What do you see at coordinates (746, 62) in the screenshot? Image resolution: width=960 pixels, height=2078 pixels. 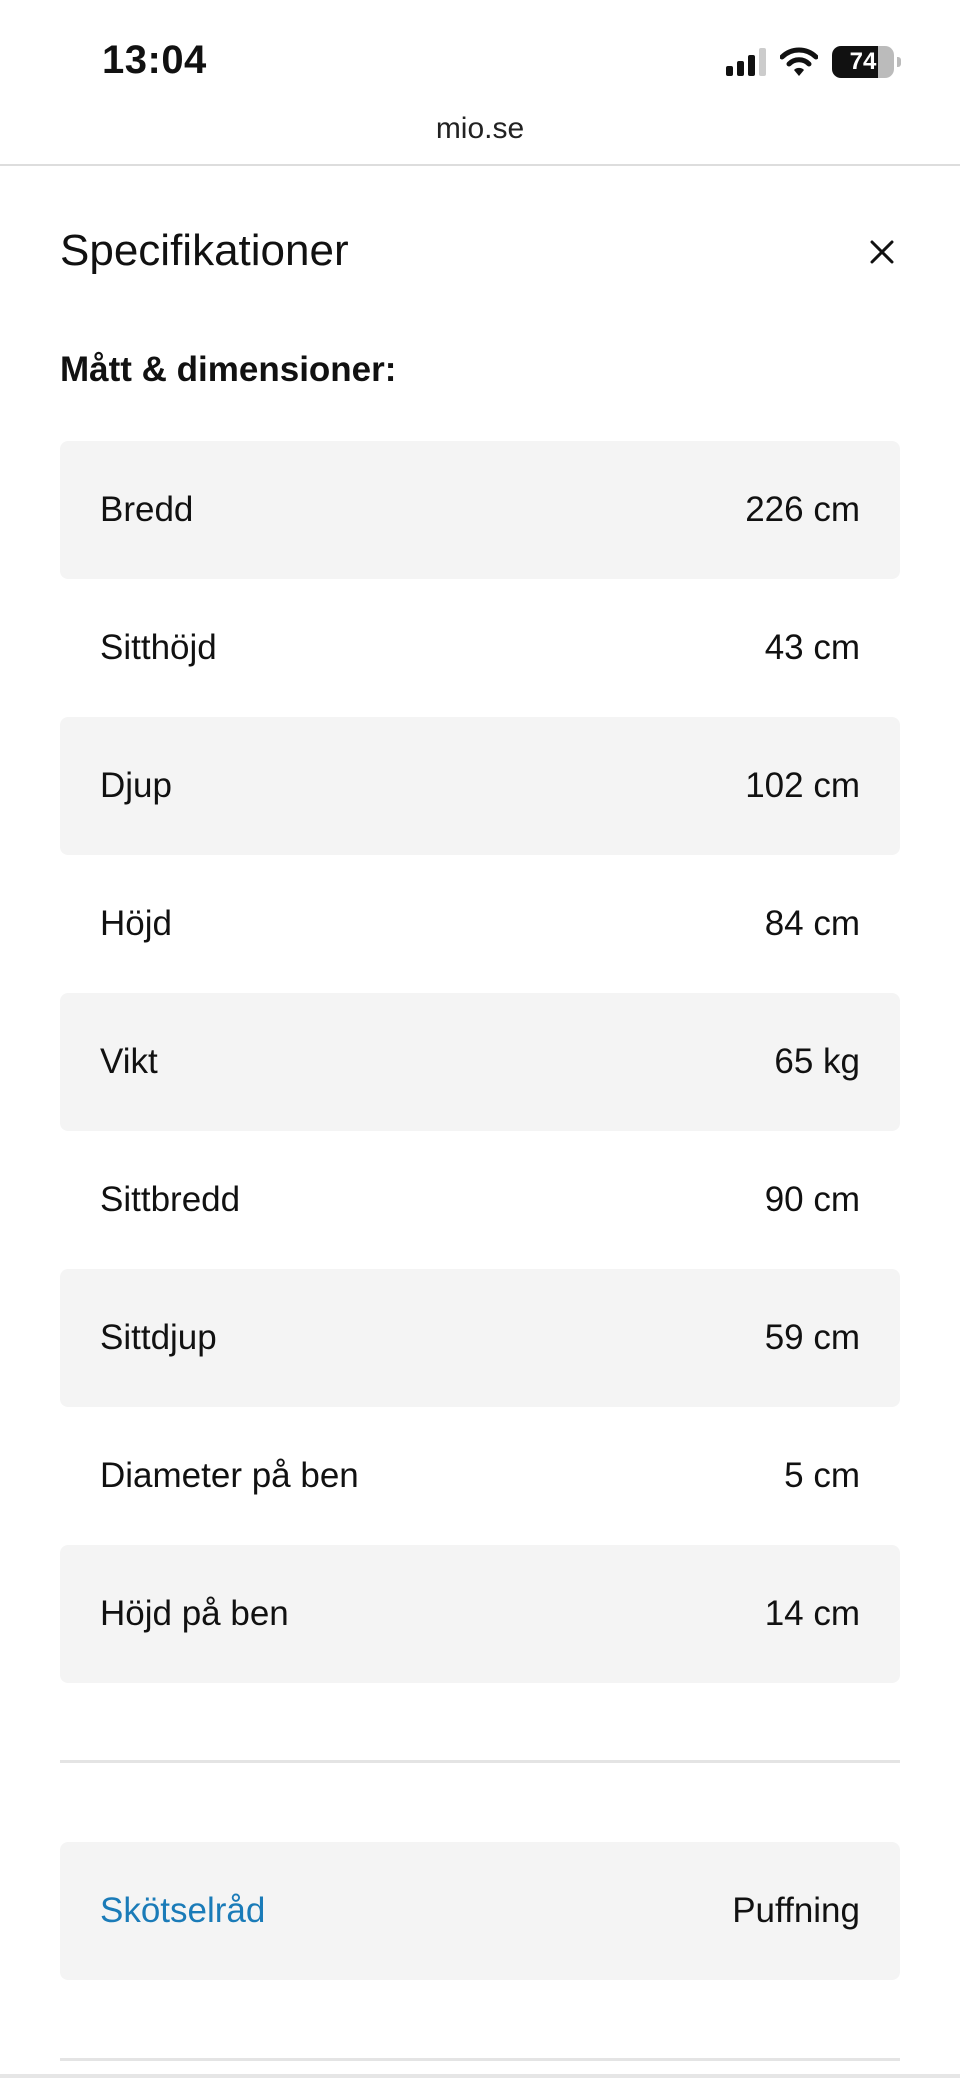 I see `signal-icon` at bounding box center [746, 62].